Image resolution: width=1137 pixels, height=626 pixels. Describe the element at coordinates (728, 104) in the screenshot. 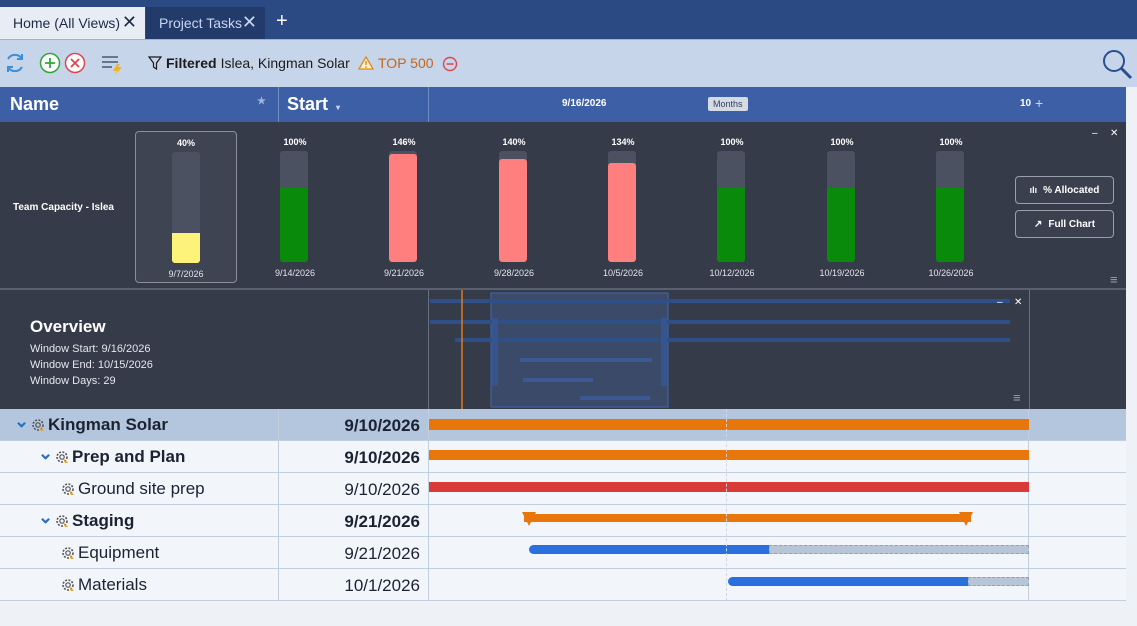

I see `scale-months-button: Months` at that location.